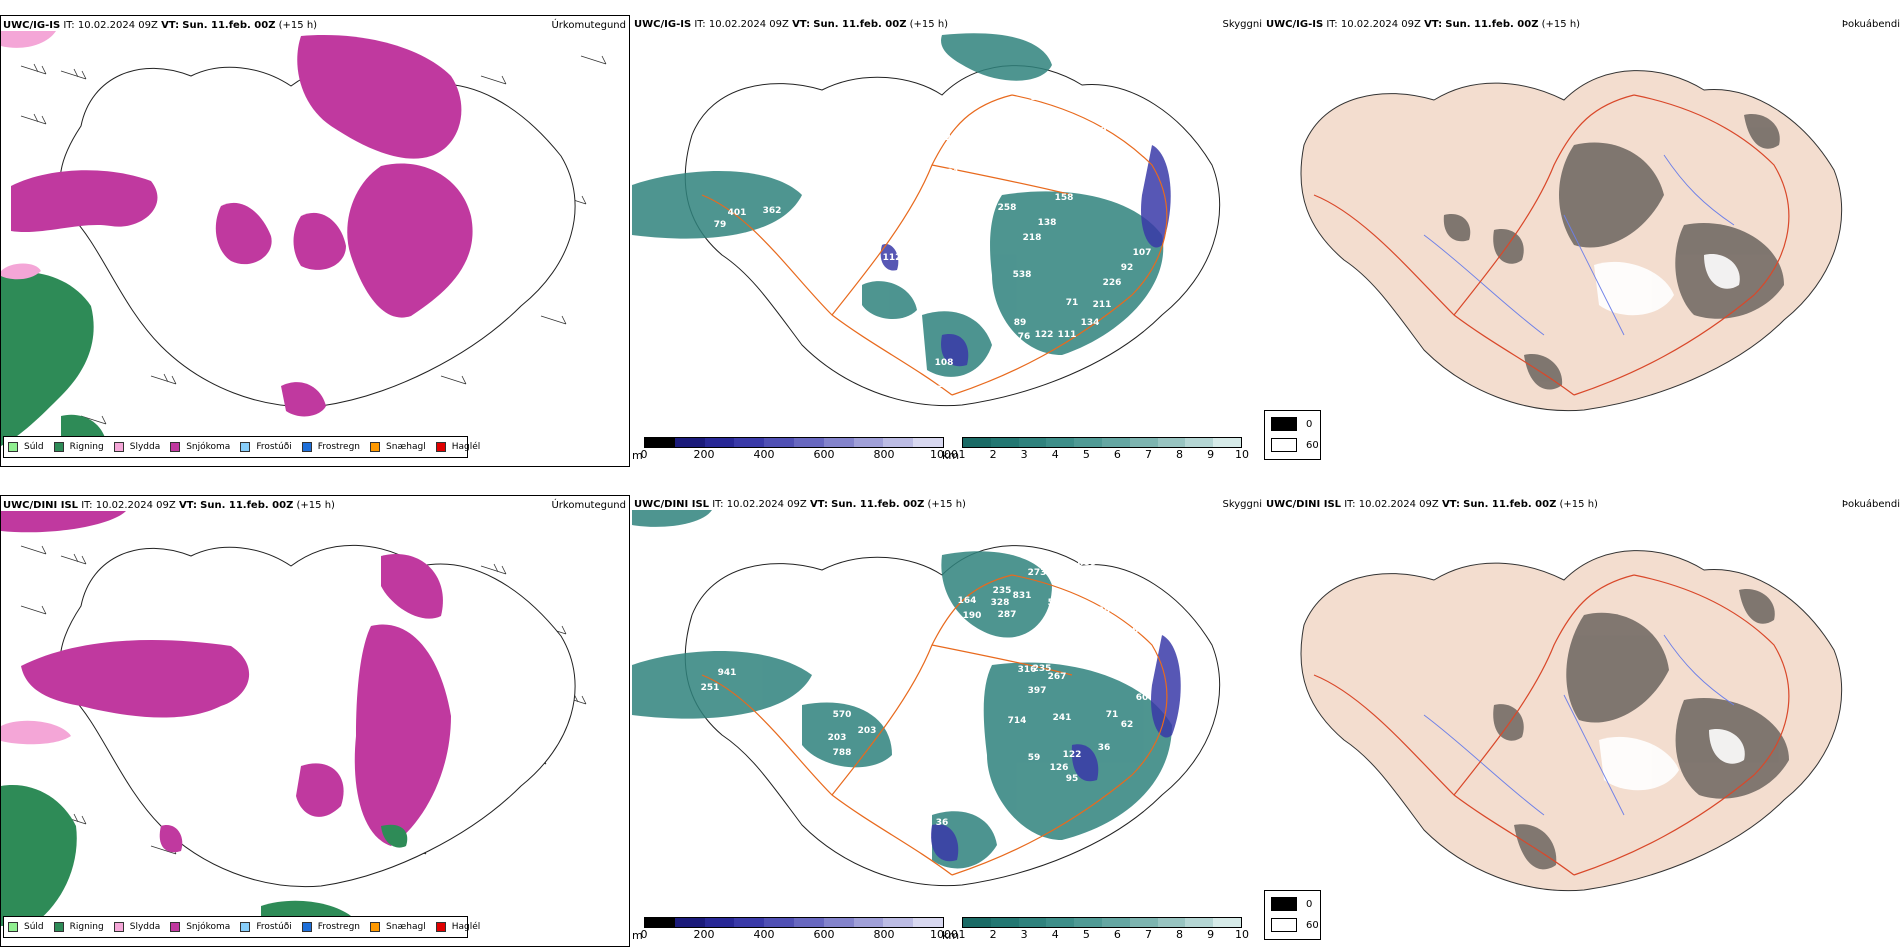 This screenshot has height=950, width=1900. What do you see at coordinates (962, 153) in the screenshot?
I see `value-label: 160` at bounding box center [962, 153].